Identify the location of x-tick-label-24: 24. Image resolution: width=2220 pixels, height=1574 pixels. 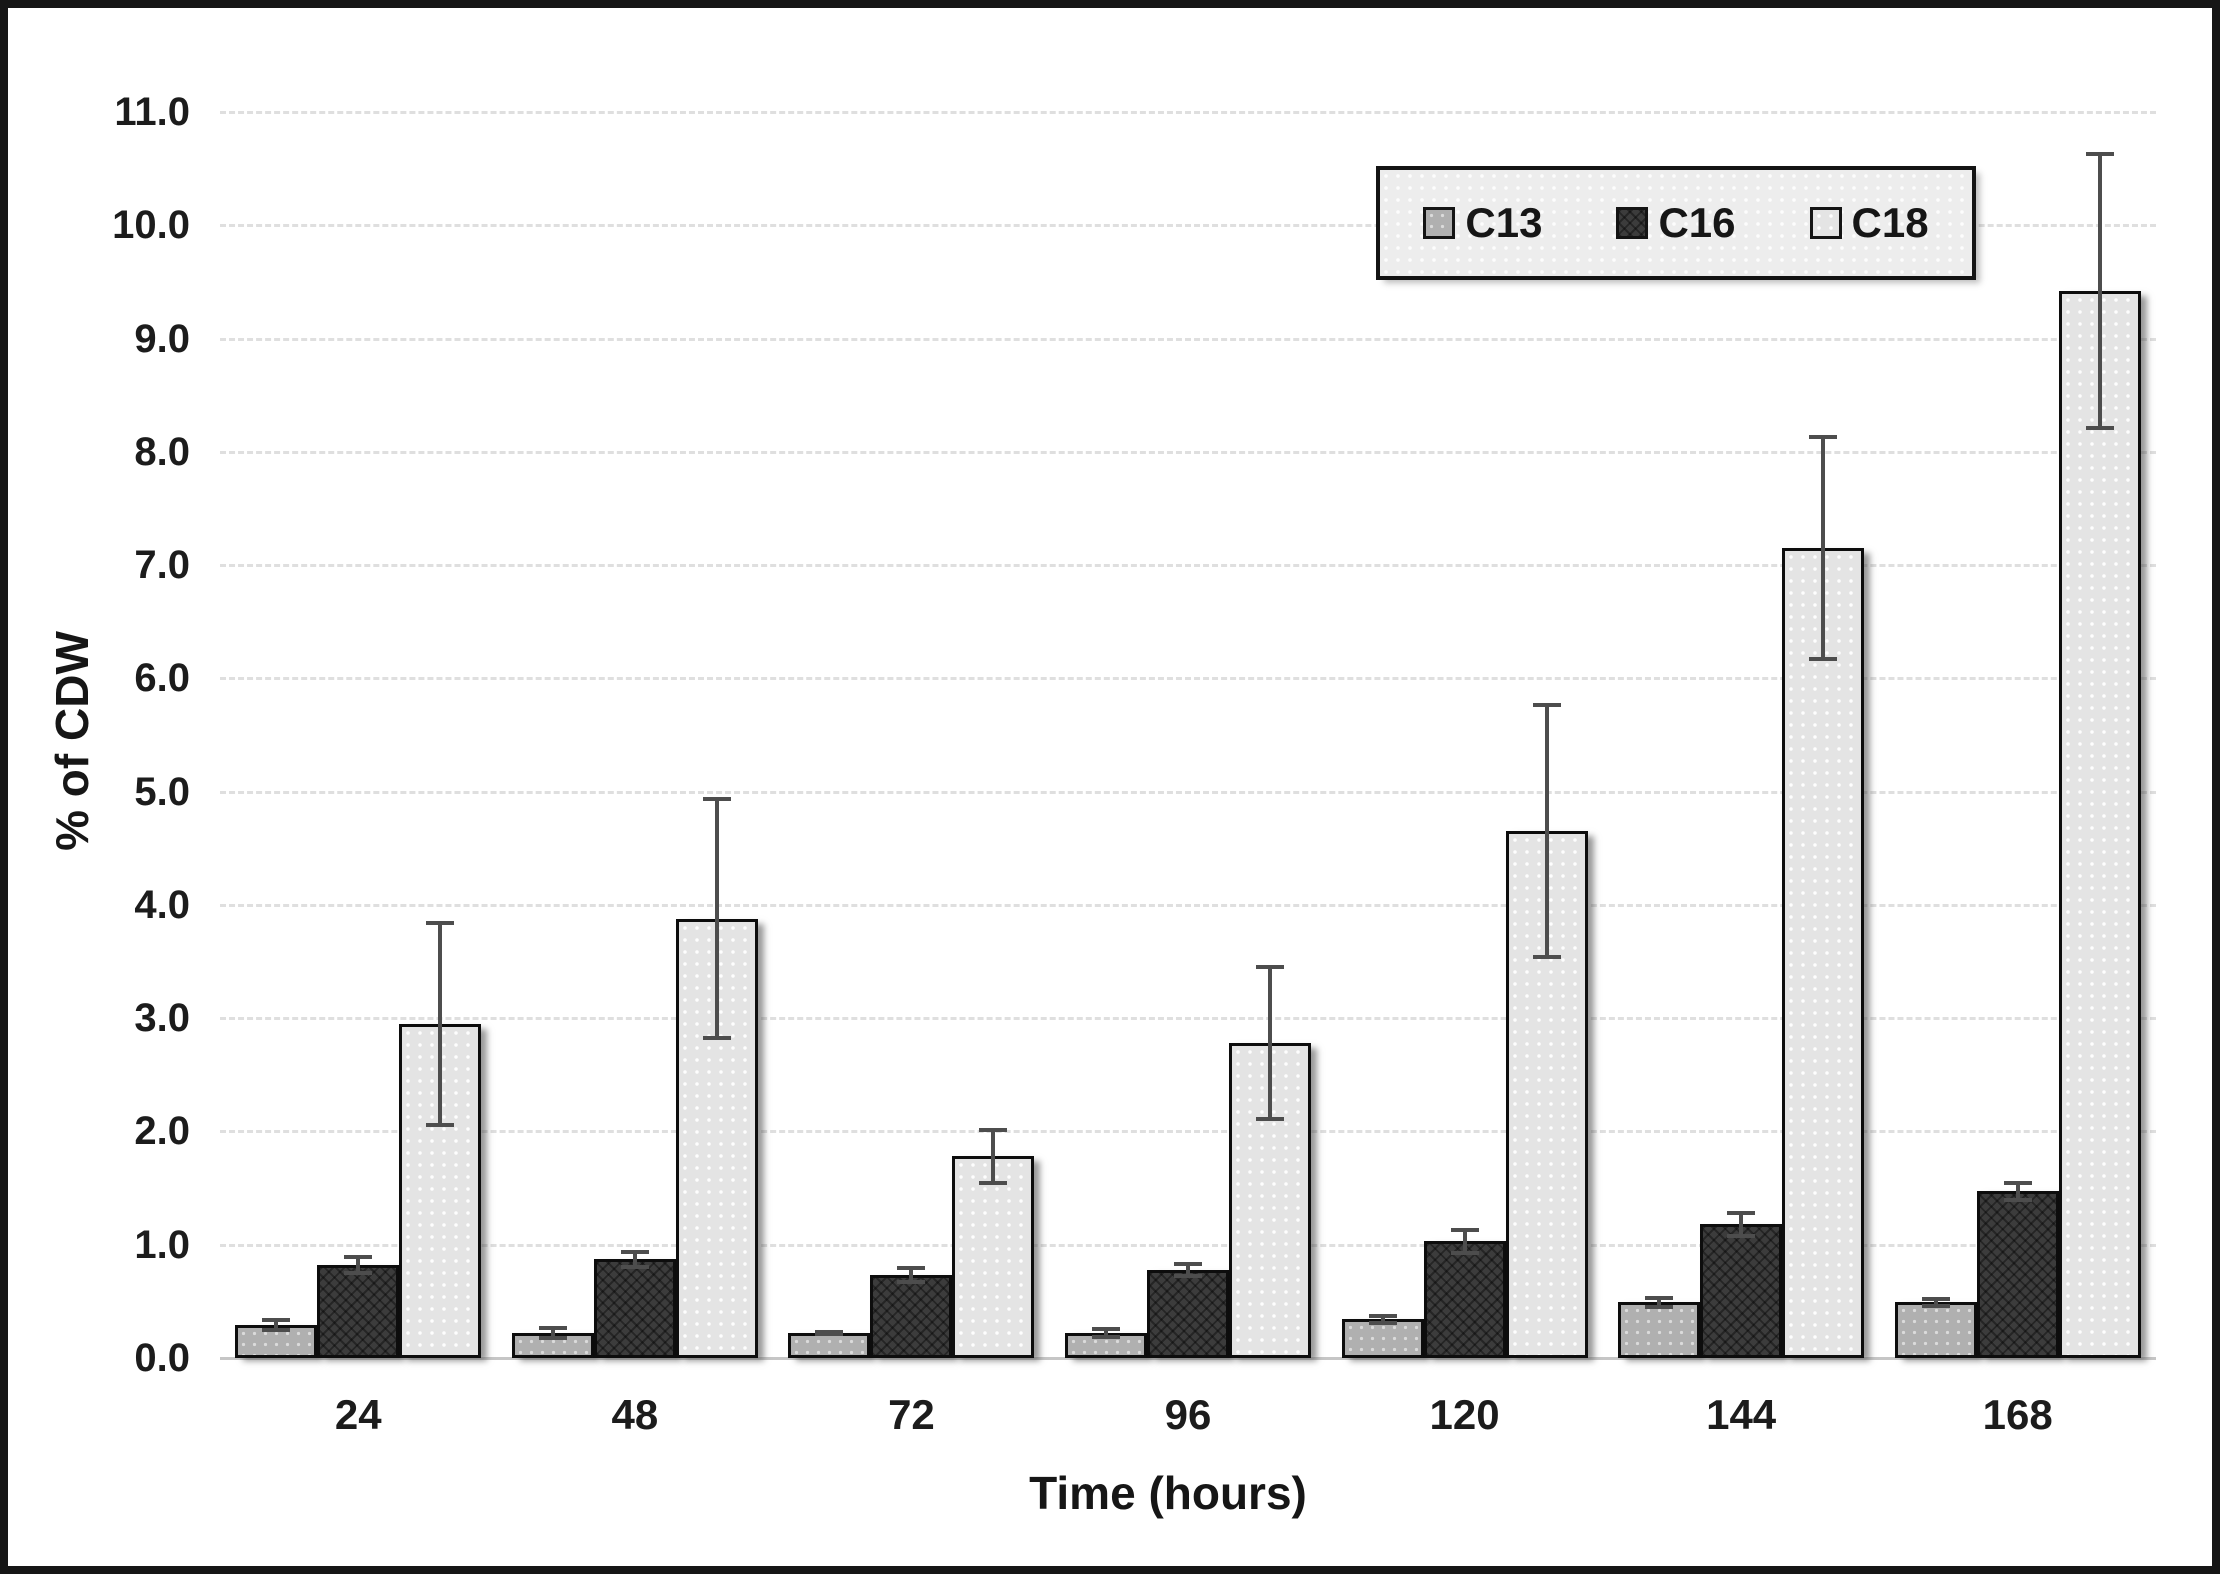
(358, 1414).